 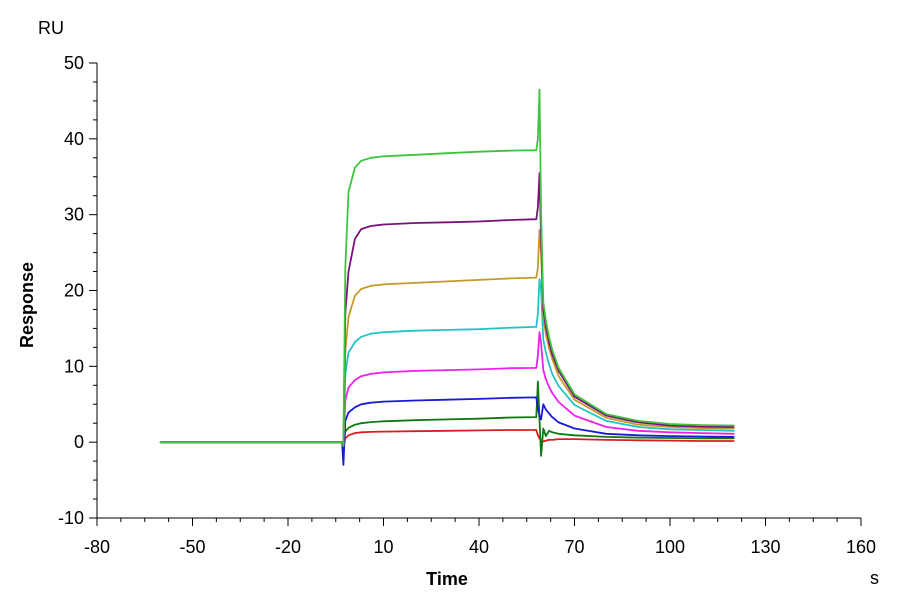 I want to click on y-tick-label: 50, so click(x=74, y=63).